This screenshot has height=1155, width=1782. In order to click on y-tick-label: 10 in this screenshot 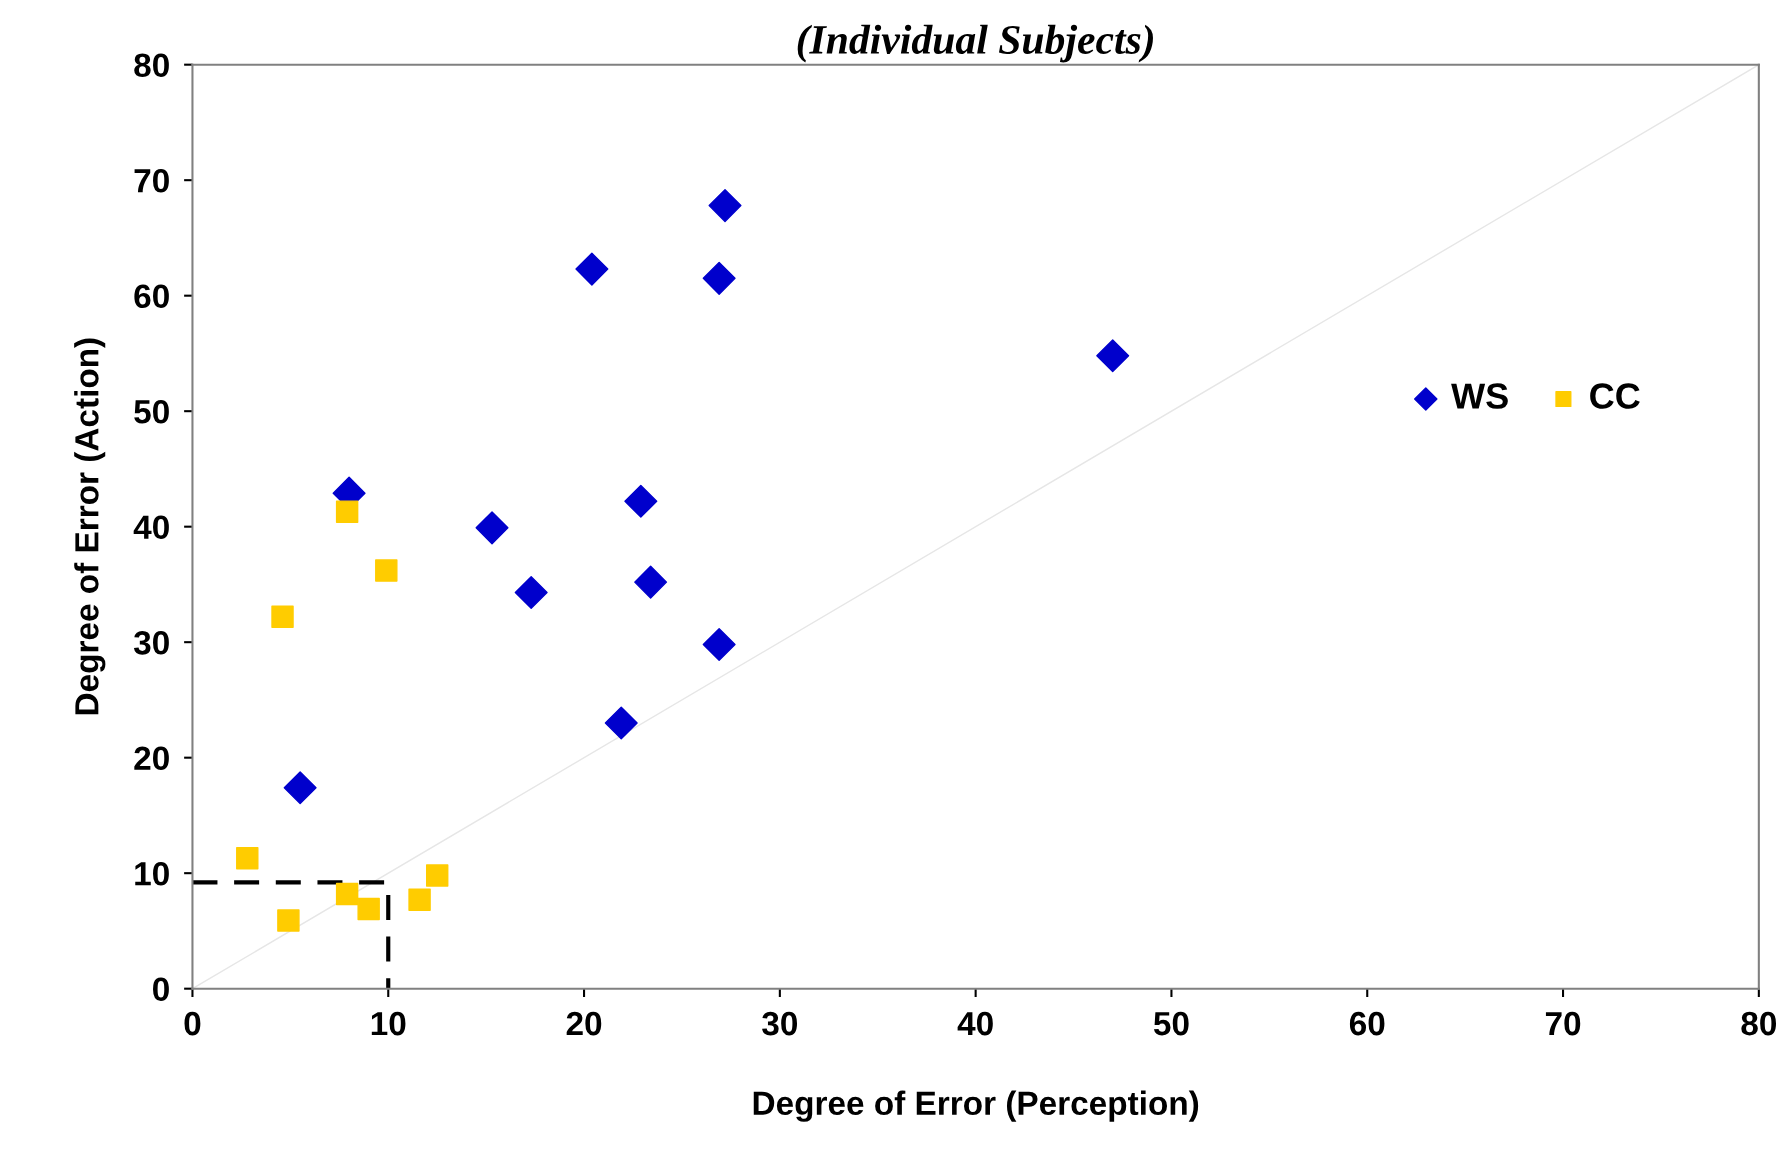, I will do `click(152, 873)`.